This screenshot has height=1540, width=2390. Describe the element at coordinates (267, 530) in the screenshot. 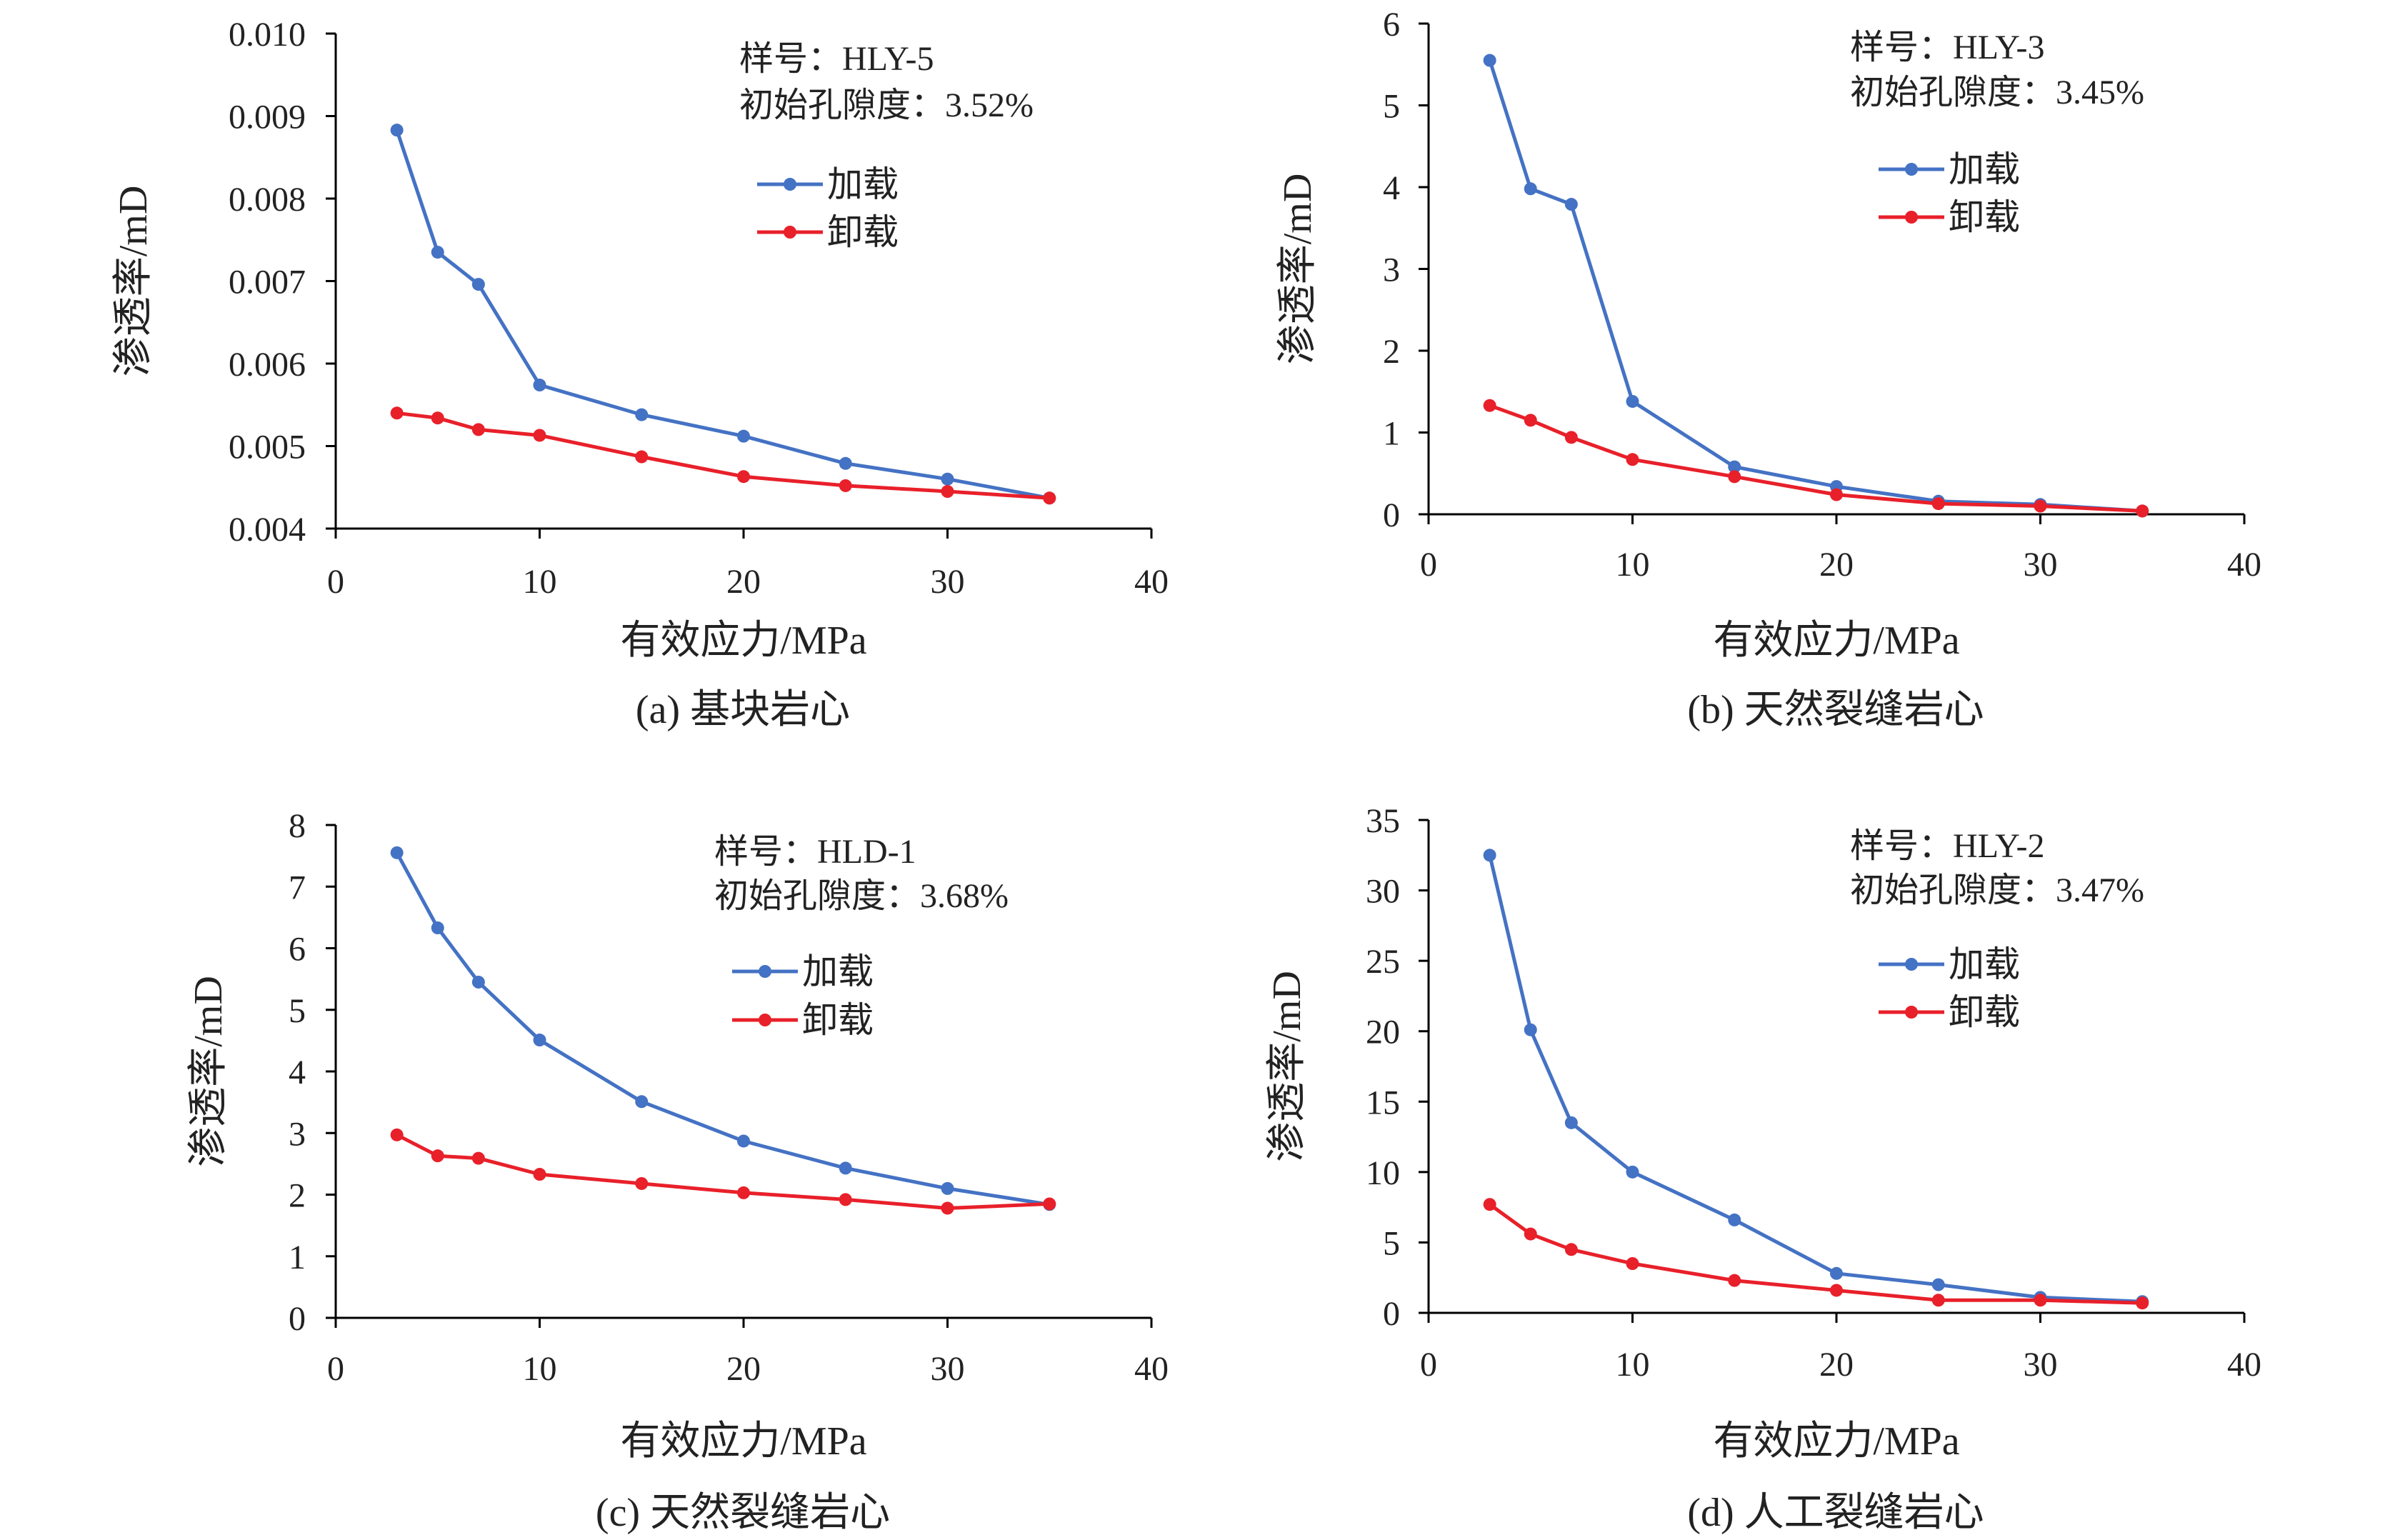

I see `y-tick-label: 0.004` at that location.